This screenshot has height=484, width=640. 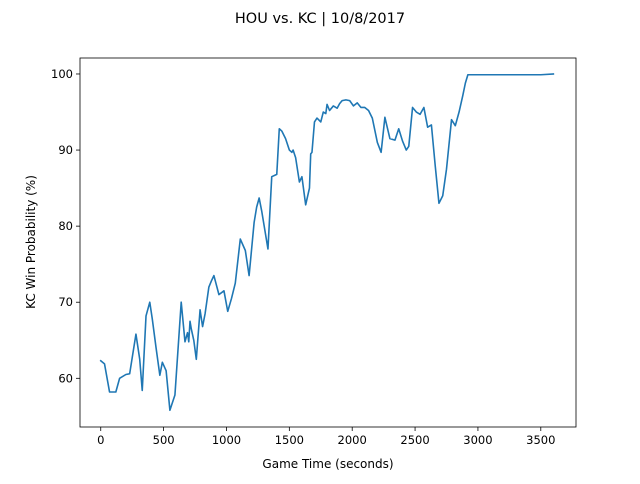 I want to click on y-tick-label: 90, so click(x=65, y=150).